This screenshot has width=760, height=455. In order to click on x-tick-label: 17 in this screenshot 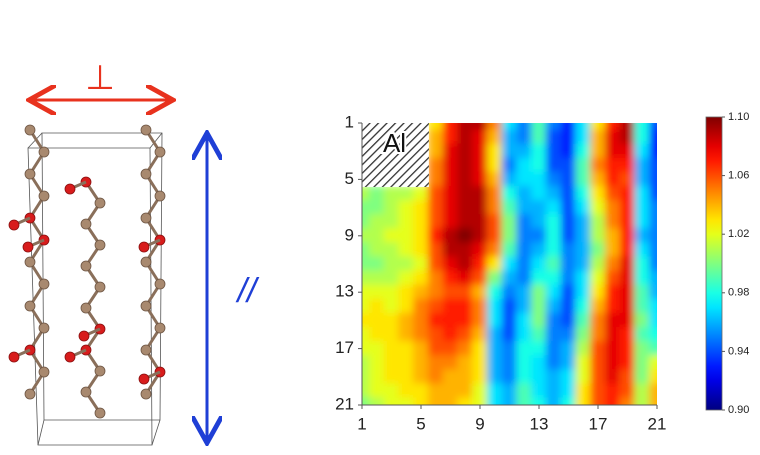, I will do `click(598, 423)`.